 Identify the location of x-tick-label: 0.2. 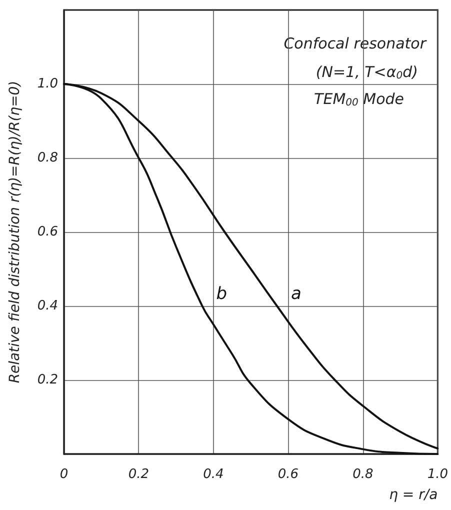
(139, 474).